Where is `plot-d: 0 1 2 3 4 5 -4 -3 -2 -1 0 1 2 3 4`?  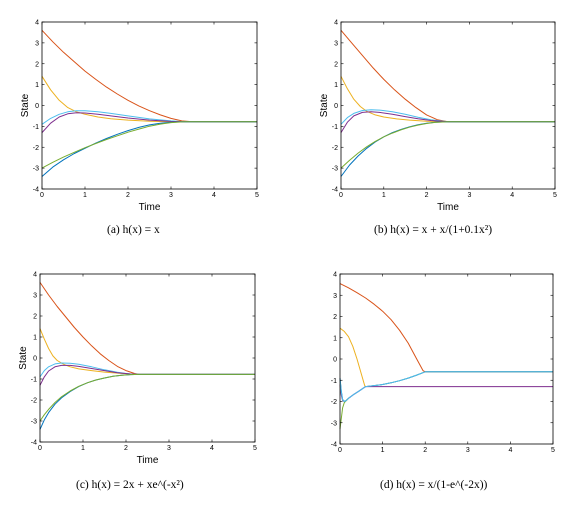 plot-d: 0 1 2 3 4 5 -4 -3 -2 -1 0 1 2 3 4 is located at coordinates (443, 363).